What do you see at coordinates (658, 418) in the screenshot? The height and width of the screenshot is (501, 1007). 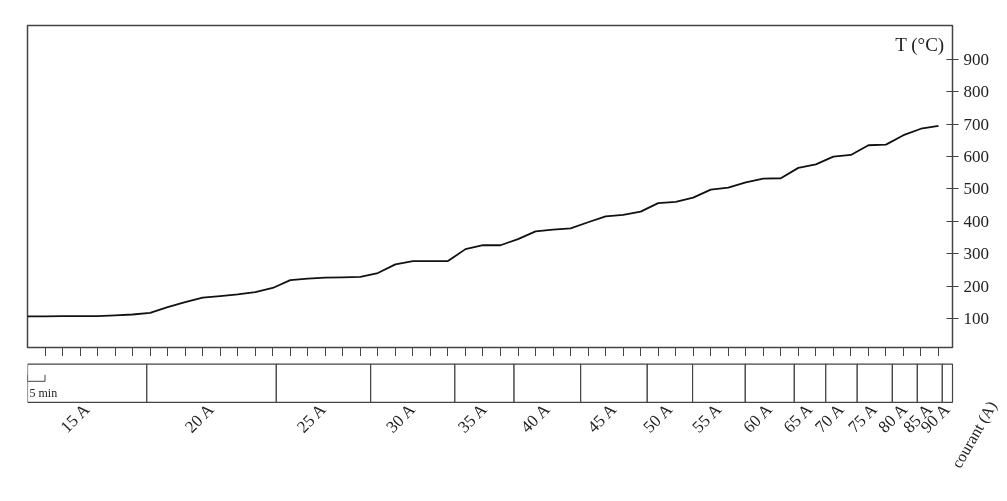 I see `text: 50 A` at bounding box center [658, 418].